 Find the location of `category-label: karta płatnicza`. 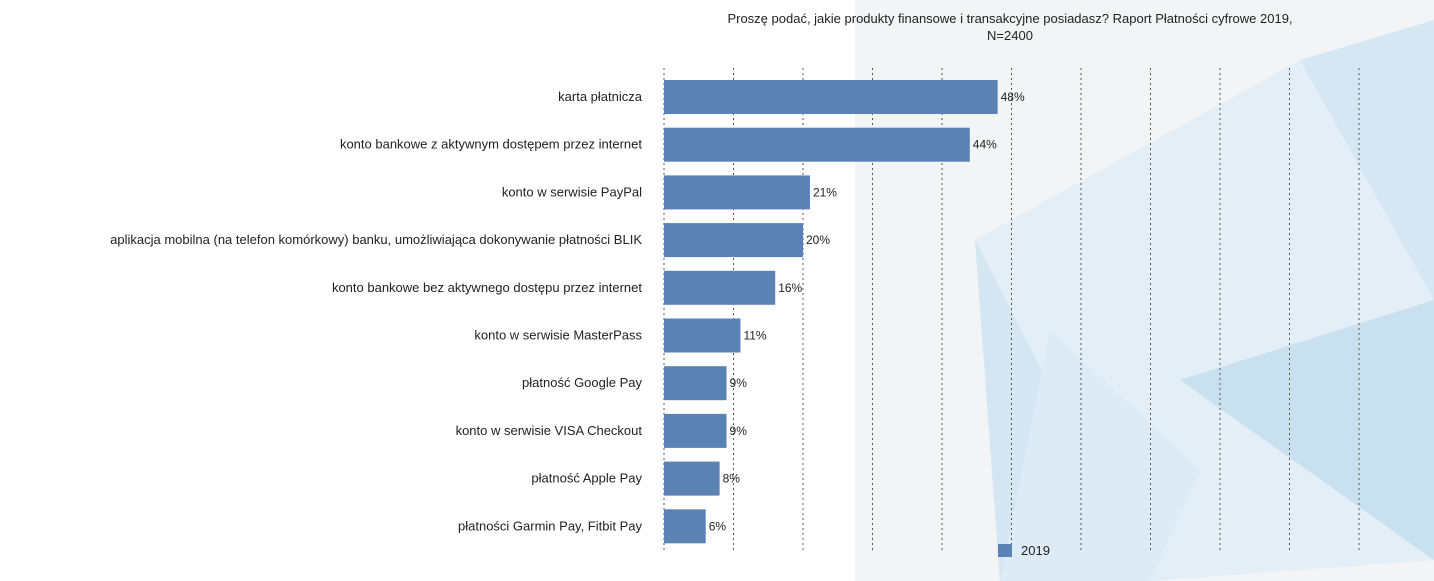

category-label: karta płatnicza is located at coordinates (600, 96).